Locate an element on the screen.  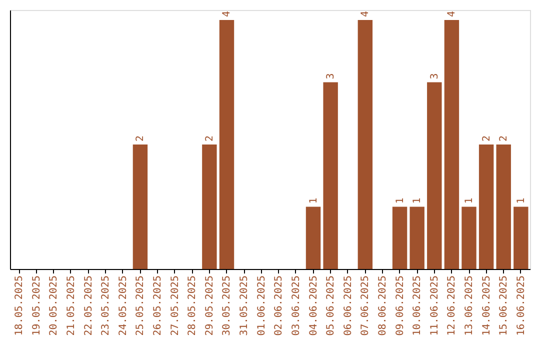
x-tick-label: 04.06.2025 is located at coordinates (314, 306).